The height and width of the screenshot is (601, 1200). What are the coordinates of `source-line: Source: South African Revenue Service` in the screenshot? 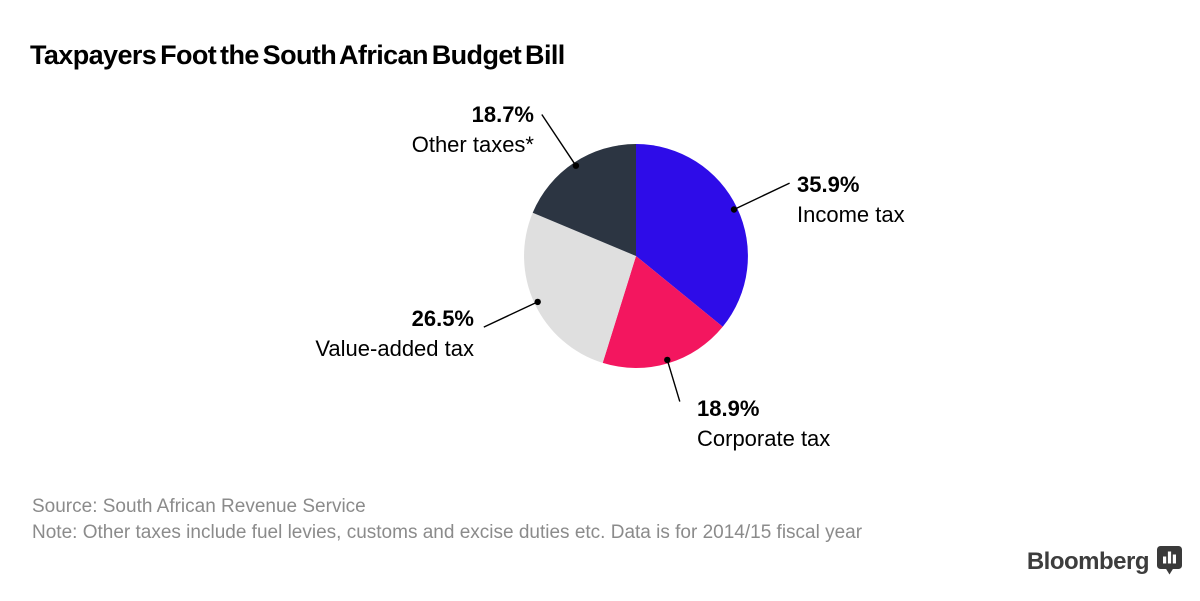 It's located at (199, 506).